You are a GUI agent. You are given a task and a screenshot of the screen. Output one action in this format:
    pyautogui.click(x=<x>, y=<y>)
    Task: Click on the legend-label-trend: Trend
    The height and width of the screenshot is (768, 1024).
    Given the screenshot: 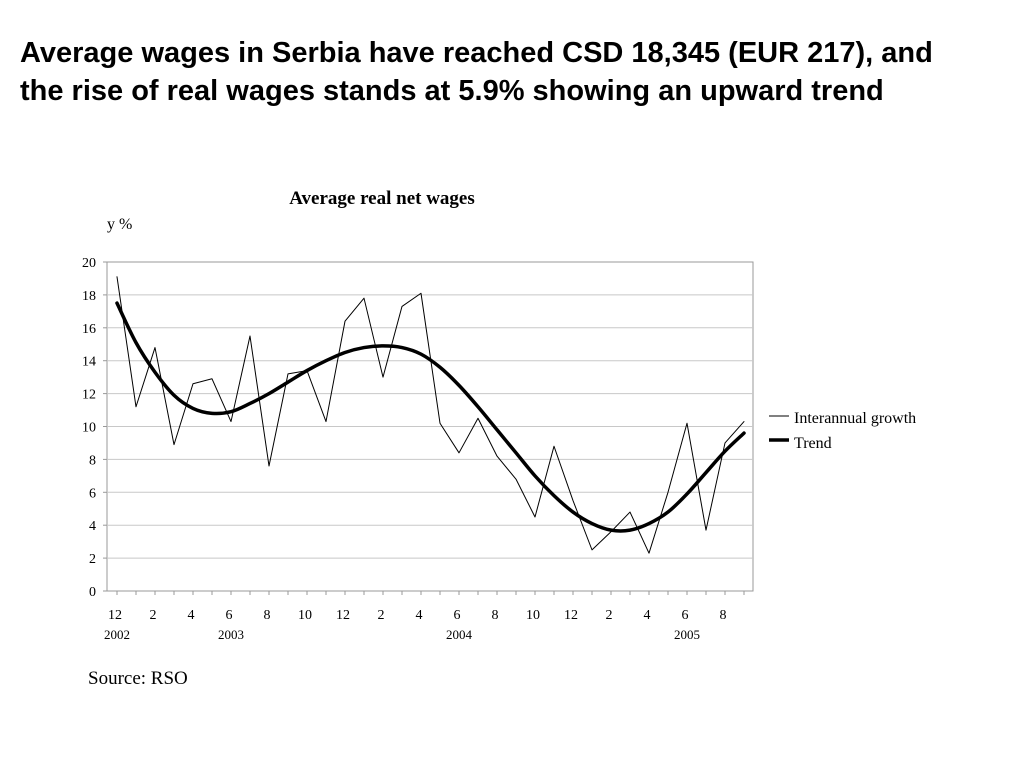 What is the action you would take?
    pyautogui.click(x=813, y=443)
    